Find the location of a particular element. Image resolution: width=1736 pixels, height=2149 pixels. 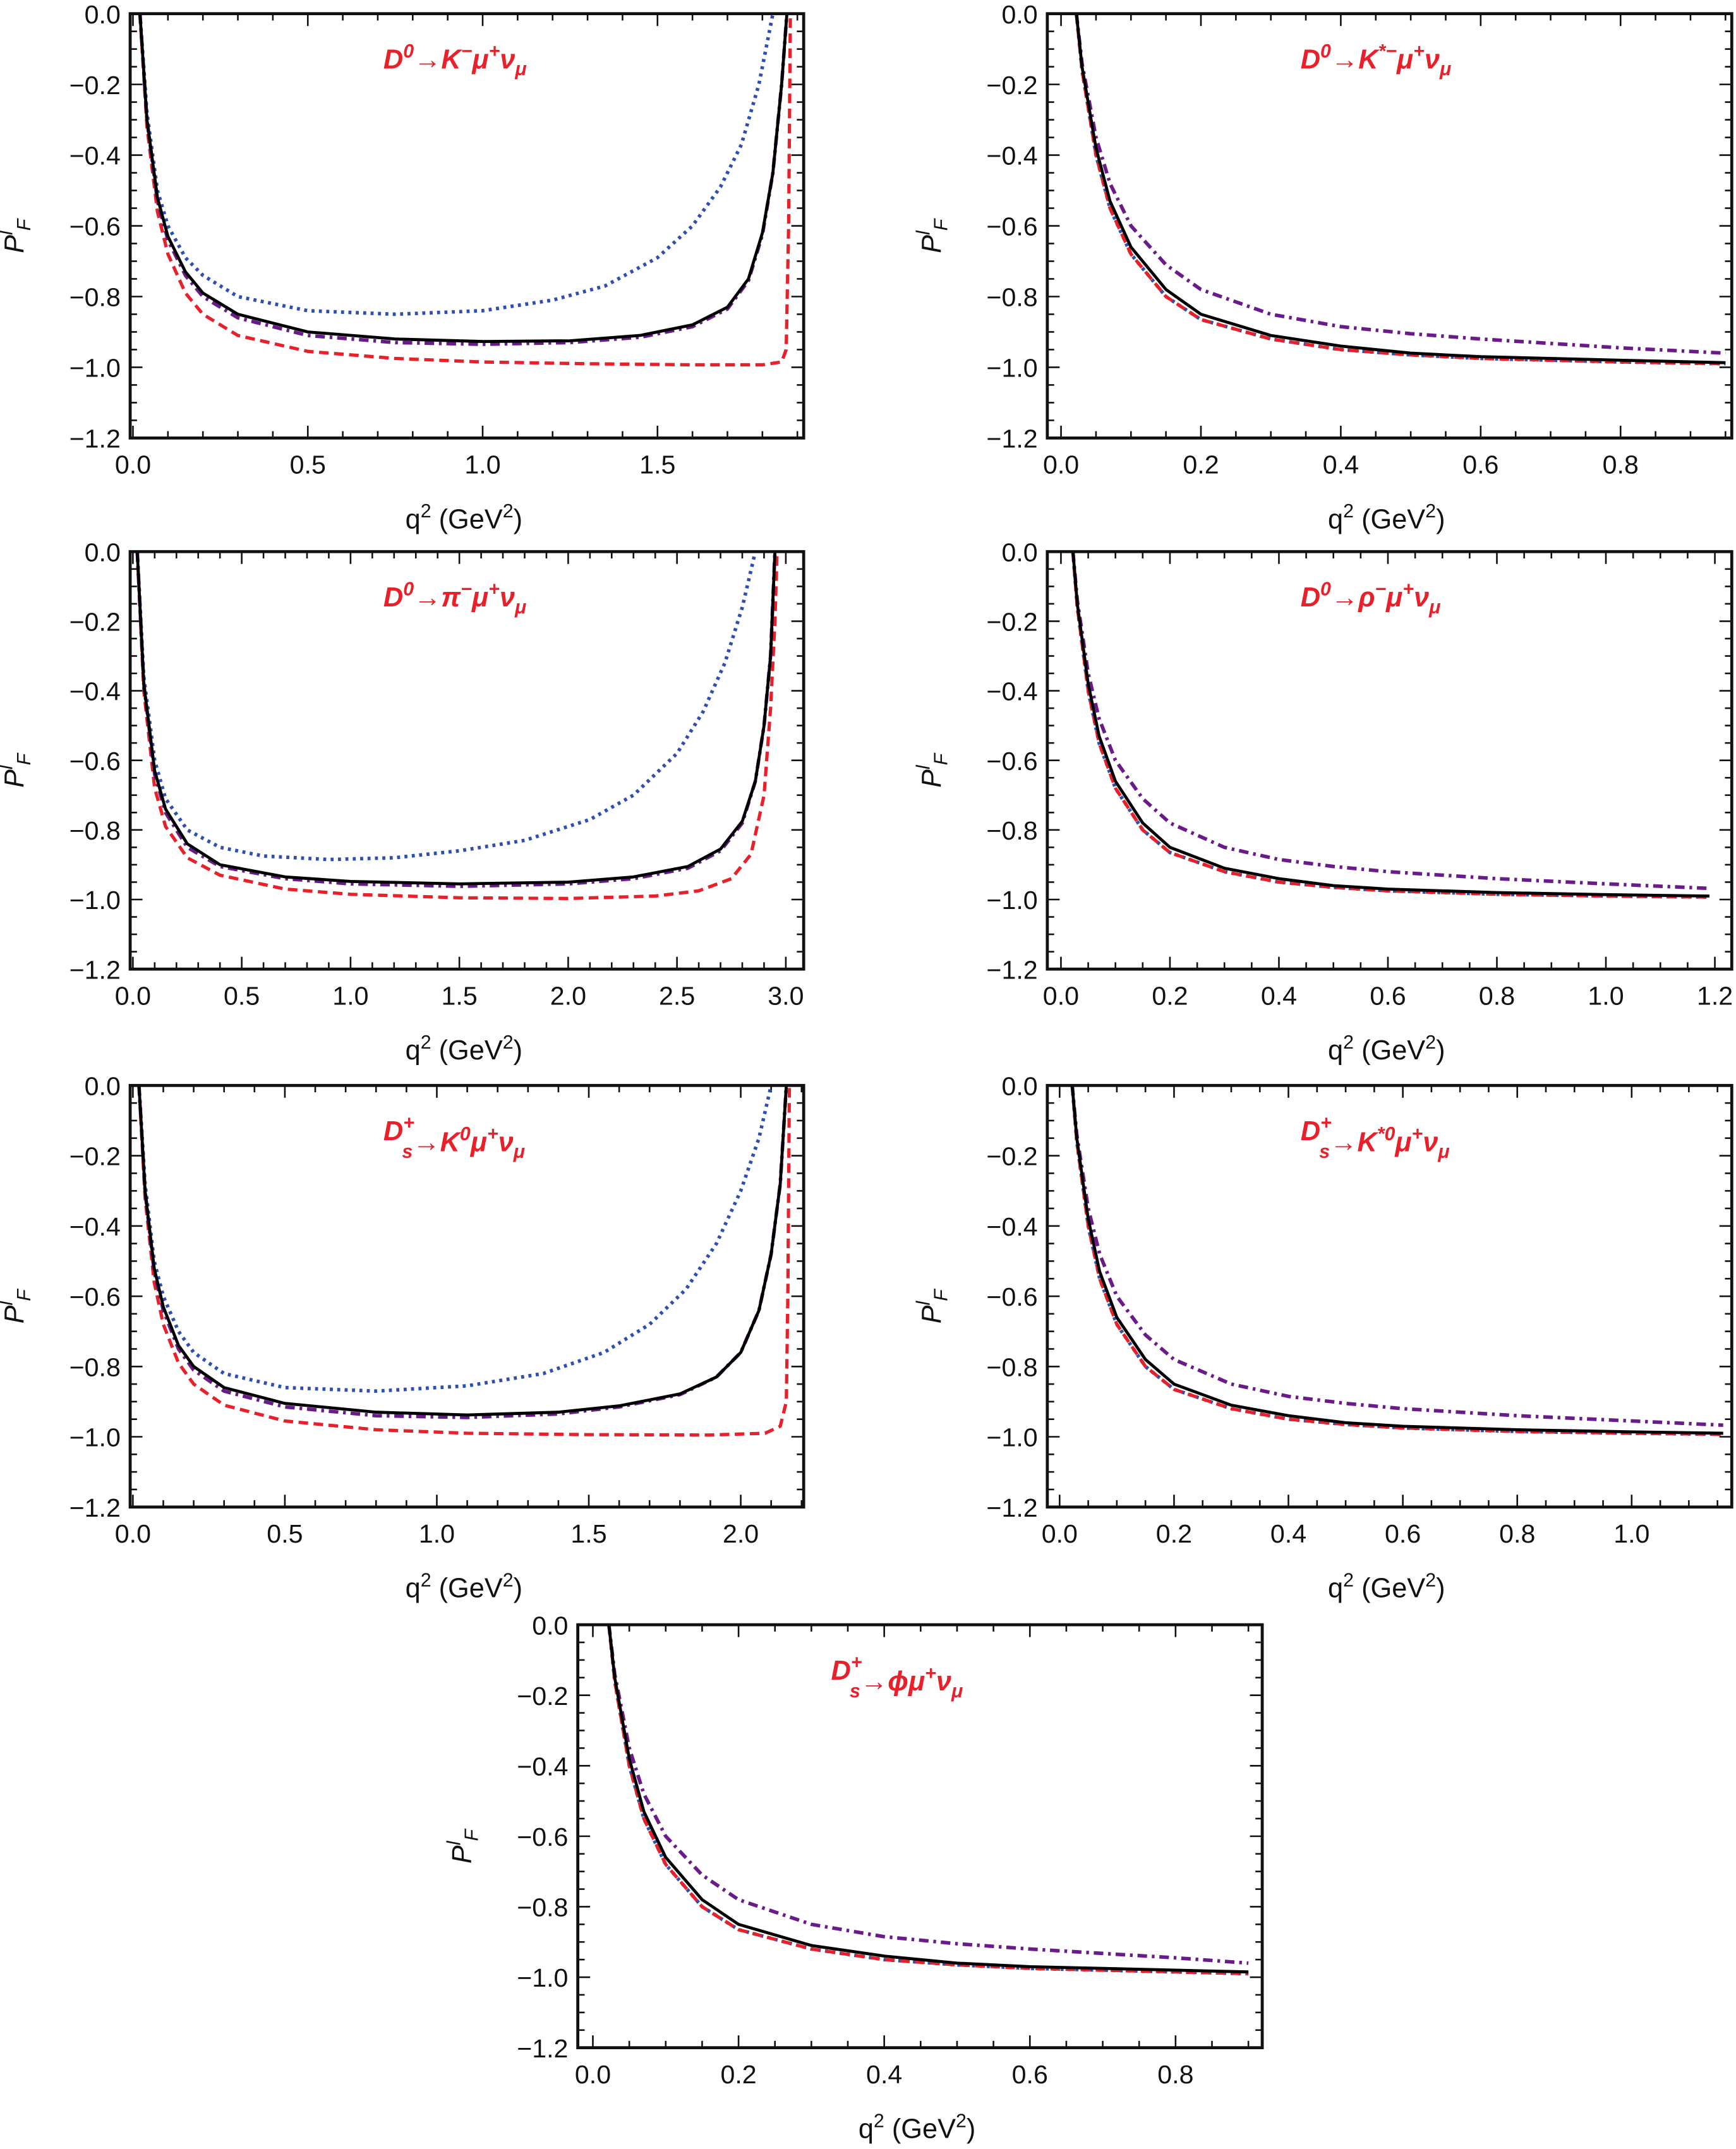

x-tick-label: 1.5 is located at coordinates (657, 464).